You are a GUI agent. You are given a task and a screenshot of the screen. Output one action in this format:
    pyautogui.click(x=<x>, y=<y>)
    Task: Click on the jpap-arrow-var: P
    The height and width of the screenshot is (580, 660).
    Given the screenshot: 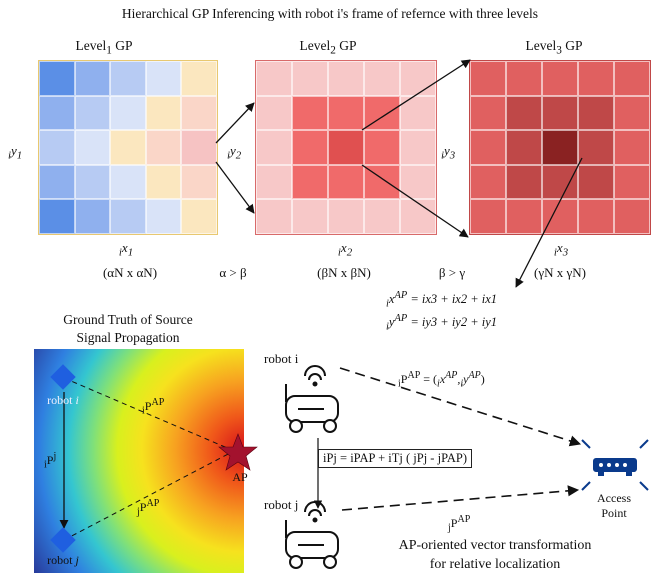 What is the action you would take?
    pyautogui.click(x=454, y=523)
    